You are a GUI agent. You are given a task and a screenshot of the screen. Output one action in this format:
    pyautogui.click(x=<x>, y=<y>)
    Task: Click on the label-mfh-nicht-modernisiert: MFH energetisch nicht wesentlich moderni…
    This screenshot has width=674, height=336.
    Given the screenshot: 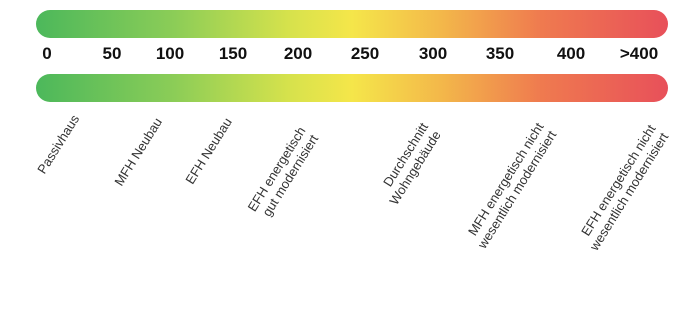 What is the action you would take?
    pyautogui.click(x=510, y=185)
    